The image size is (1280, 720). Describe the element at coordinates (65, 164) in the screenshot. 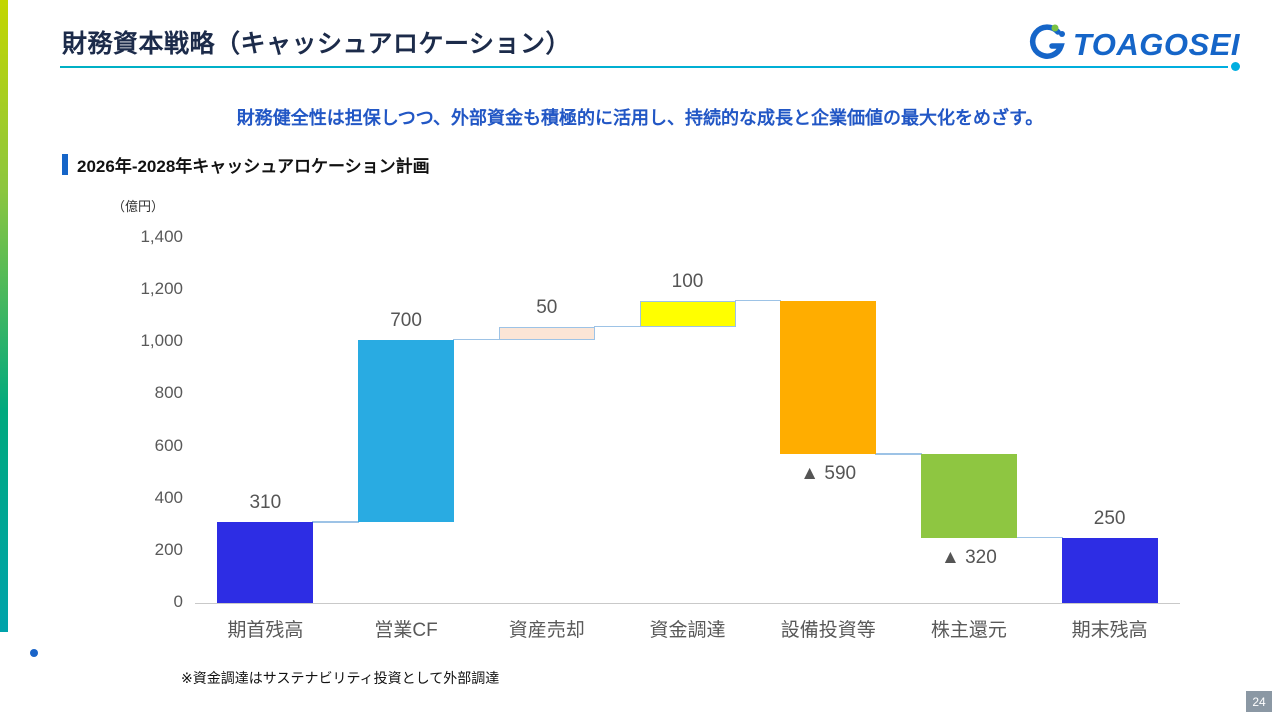

I see `section-accent-bar` at that location.